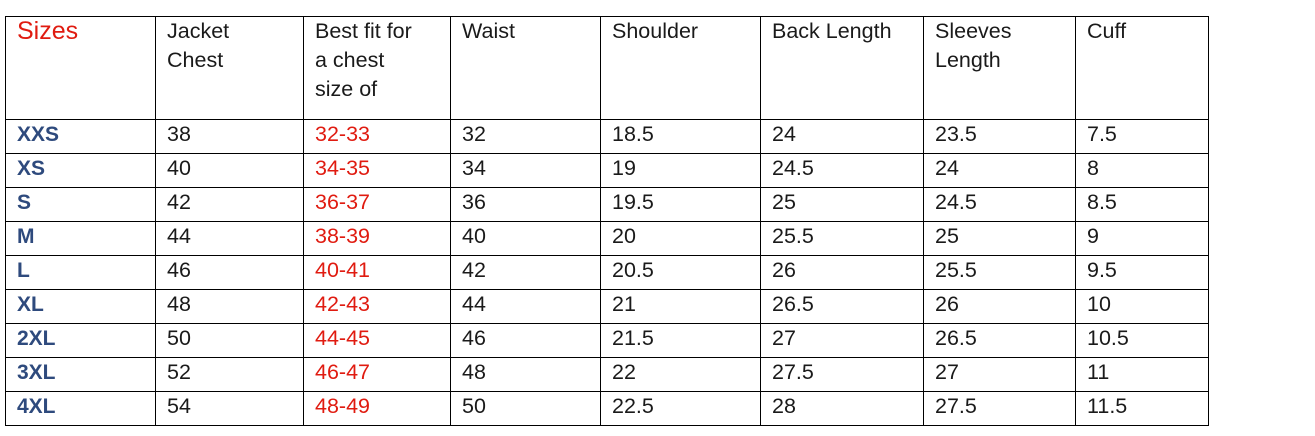  Describe the element at coordinates (842, 136) in the screenshot. I see `cell-back-length: 24` at that location.